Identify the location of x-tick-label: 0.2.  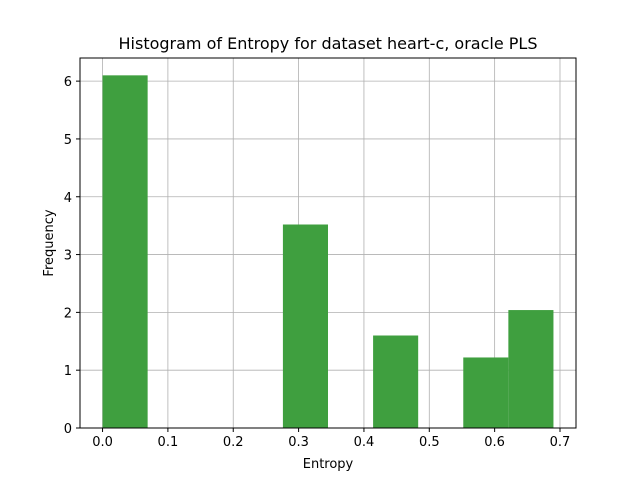
(233, 442).